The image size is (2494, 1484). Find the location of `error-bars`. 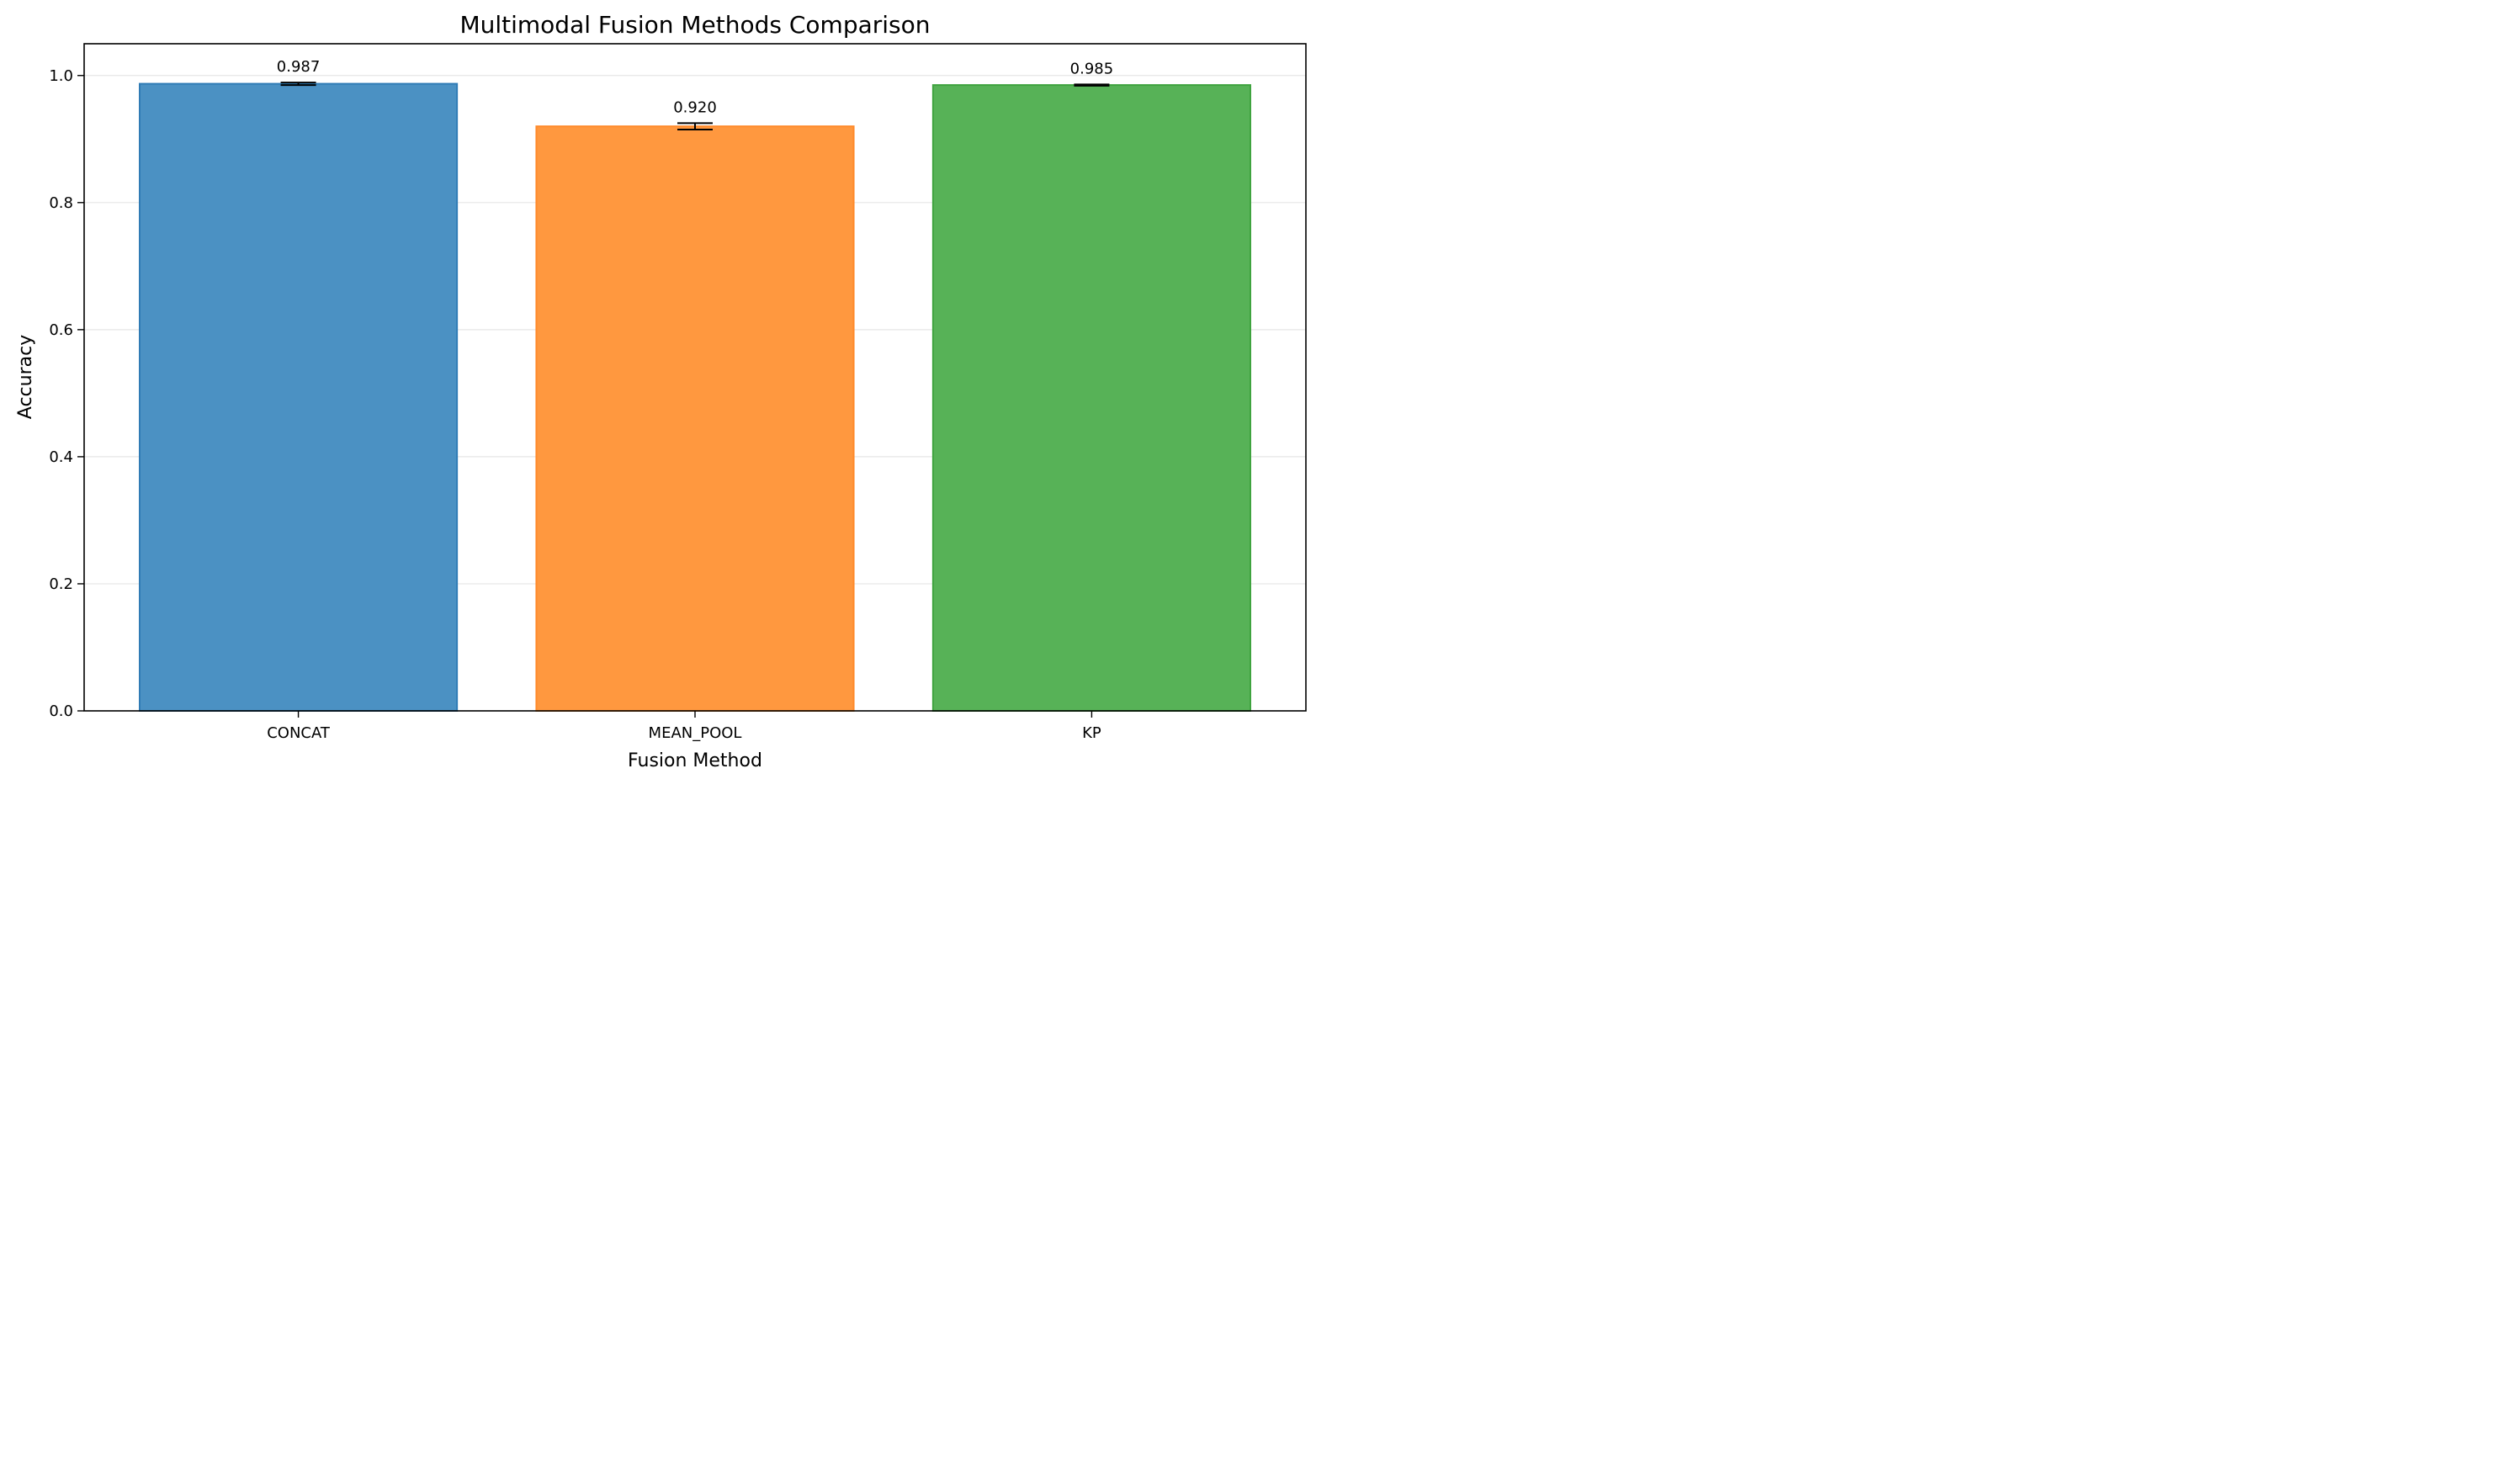

error-bars is located at coordinates (695, 106).